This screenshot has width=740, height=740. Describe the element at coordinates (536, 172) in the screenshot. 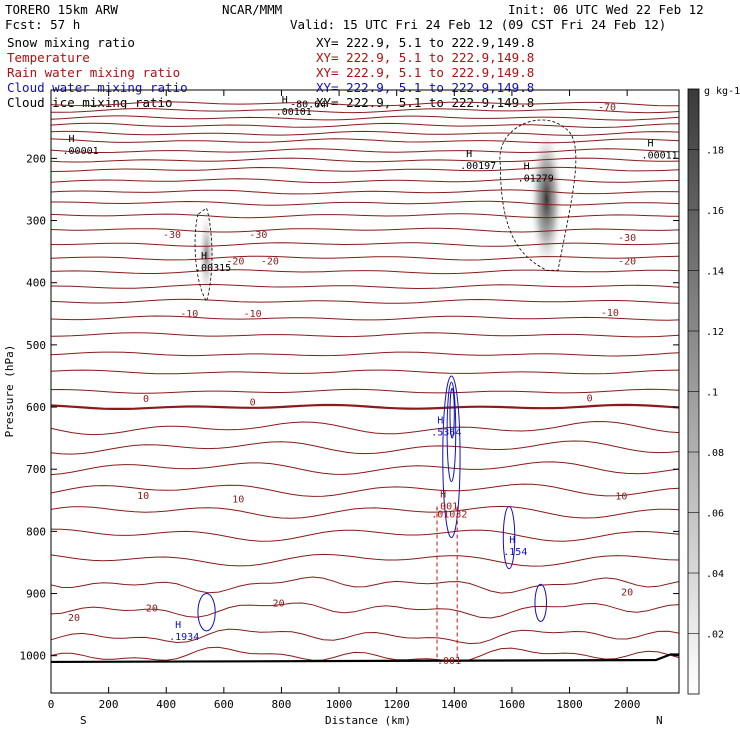

I see `extremum-marker: H.01279` at that location.